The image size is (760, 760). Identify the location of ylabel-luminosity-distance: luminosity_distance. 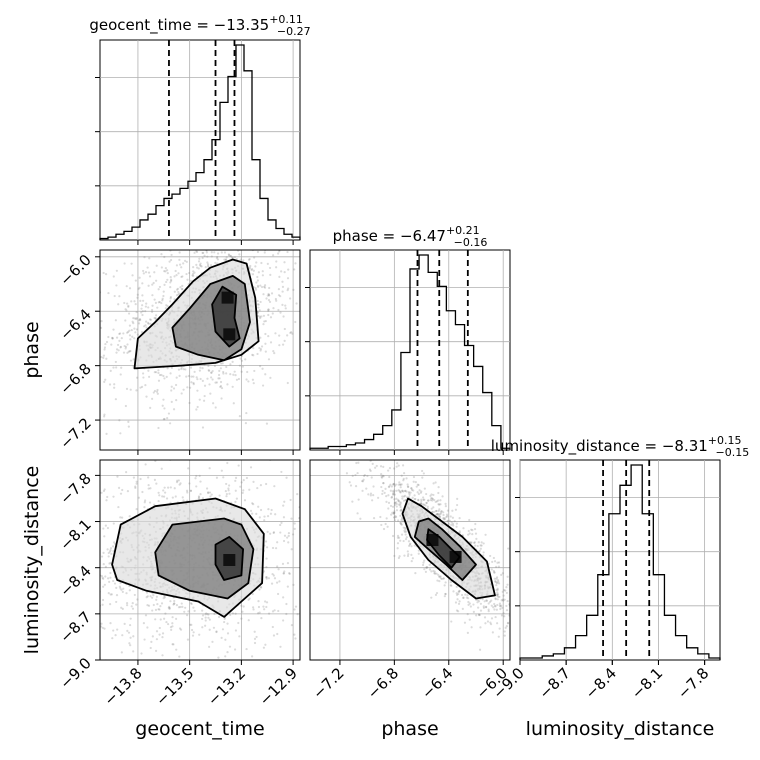
(32, 560).